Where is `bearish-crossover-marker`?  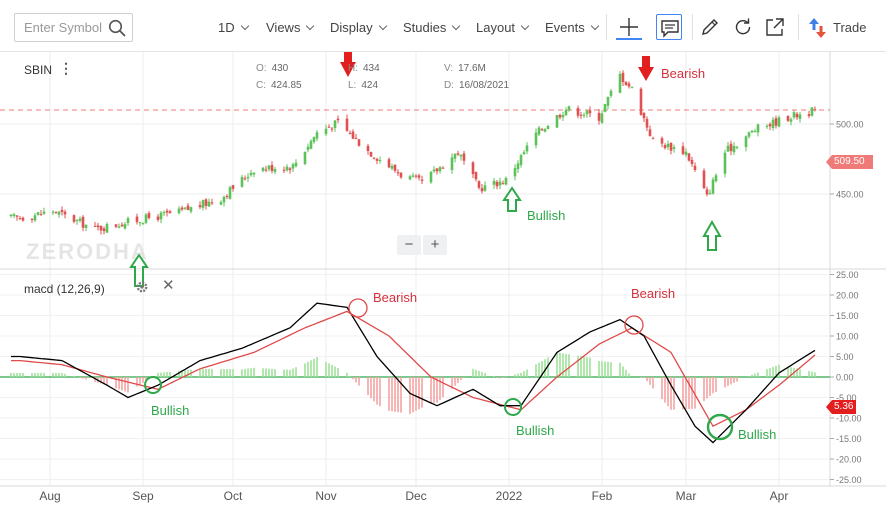
bearish-crossover-marker is located at coordinates (358, 308).